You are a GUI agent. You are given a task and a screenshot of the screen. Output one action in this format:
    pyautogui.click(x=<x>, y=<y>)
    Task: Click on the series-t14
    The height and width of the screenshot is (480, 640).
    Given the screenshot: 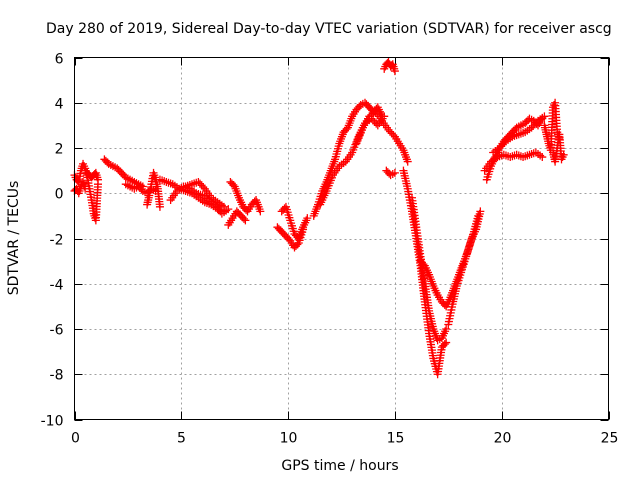 What is the action you would take?
    pyautogui.click(x=348, y=159)
    